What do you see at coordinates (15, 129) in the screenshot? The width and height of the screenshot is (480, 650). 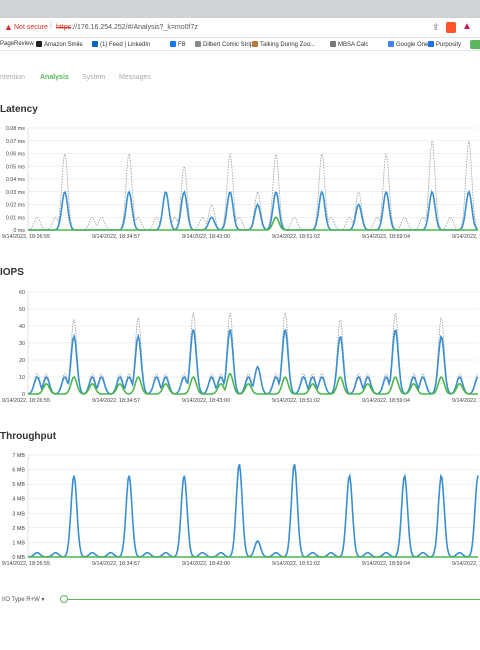 I see `y-tick-label: 0.08 ms` at bounding box center [15, 129].